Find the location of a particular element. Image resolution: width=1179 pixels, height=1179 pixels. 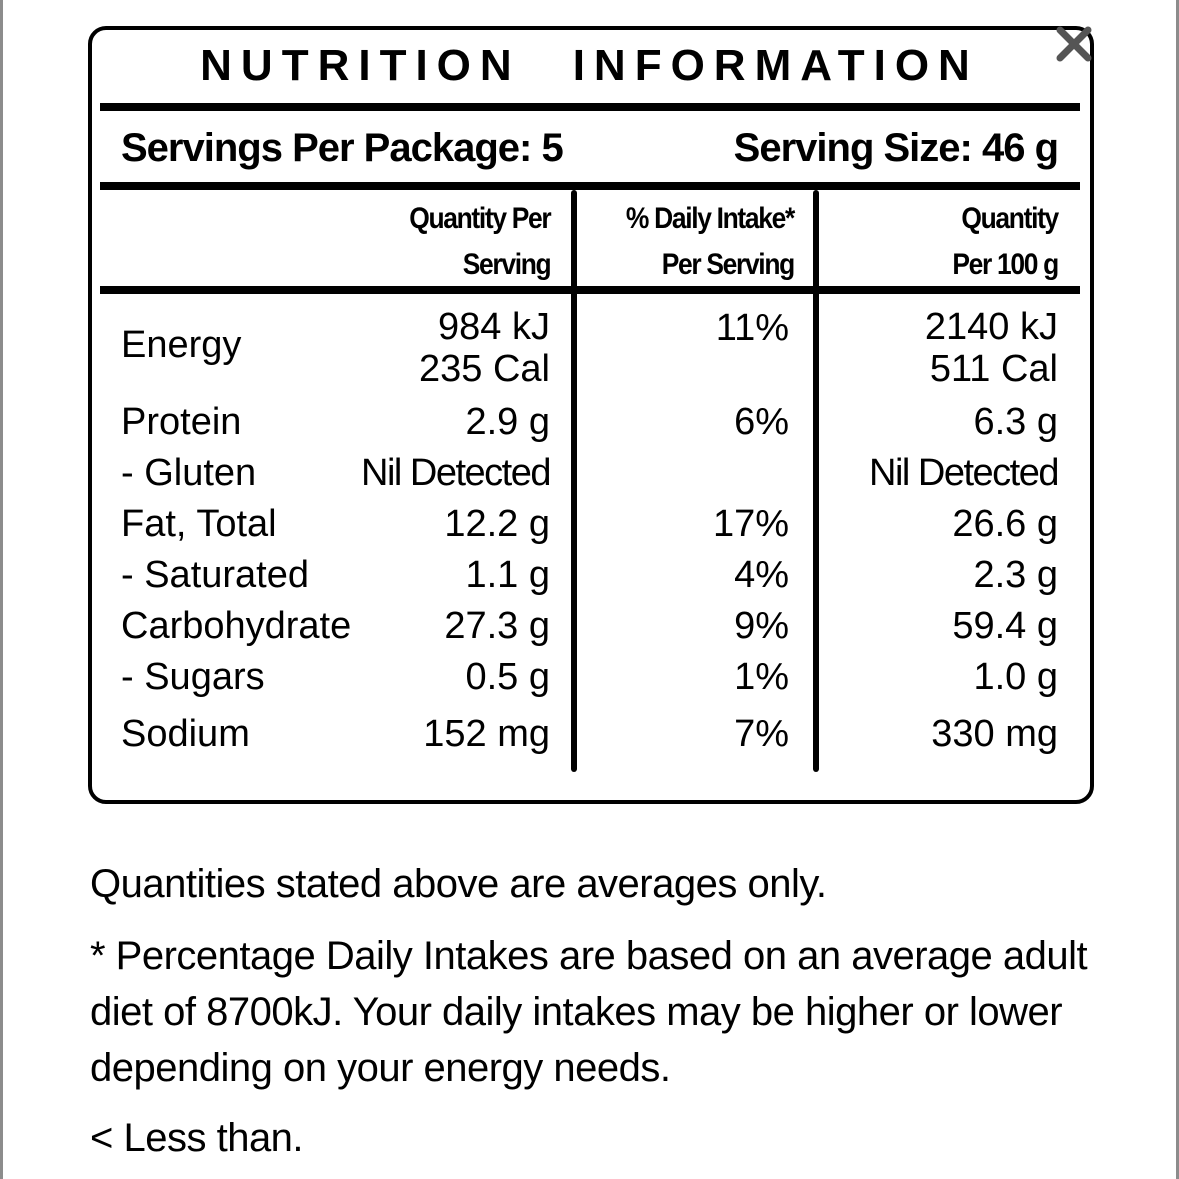

servings-divider is located at coordinates (590, 186).